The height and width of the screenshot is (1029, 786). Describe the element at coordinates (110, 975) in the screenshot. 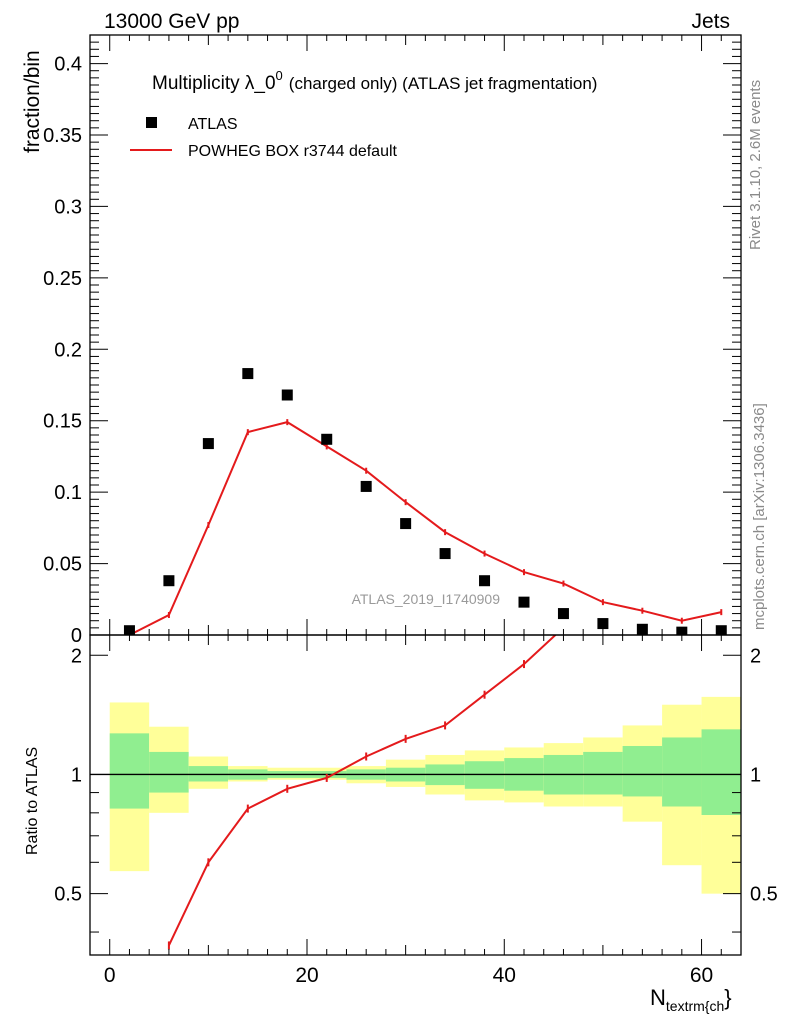

I see `x-tick-label: 0` at that location.